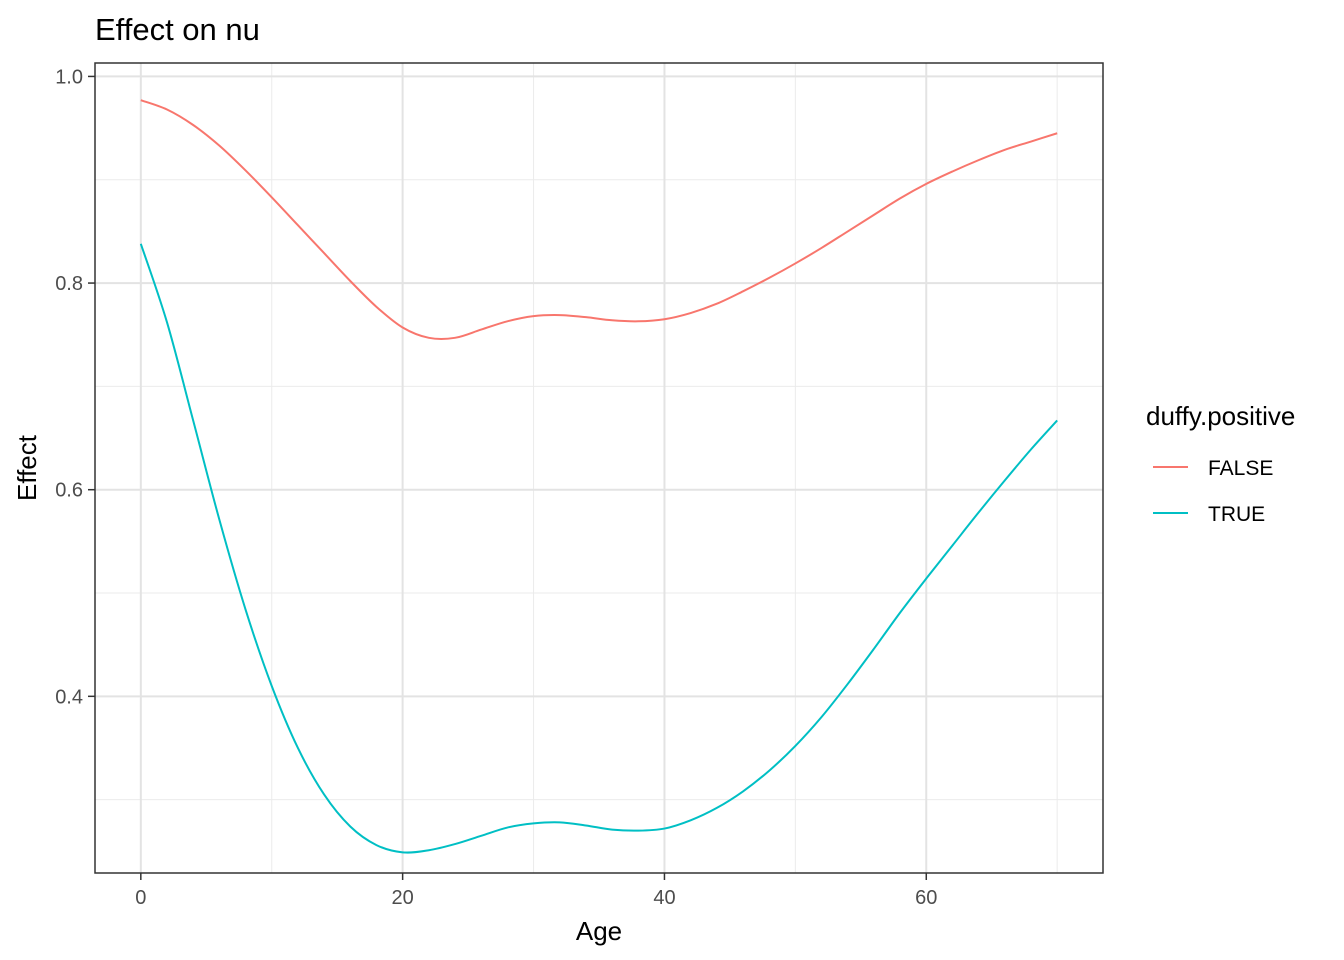  I want to click on y-axis-title: Effect, so click(27, 467).